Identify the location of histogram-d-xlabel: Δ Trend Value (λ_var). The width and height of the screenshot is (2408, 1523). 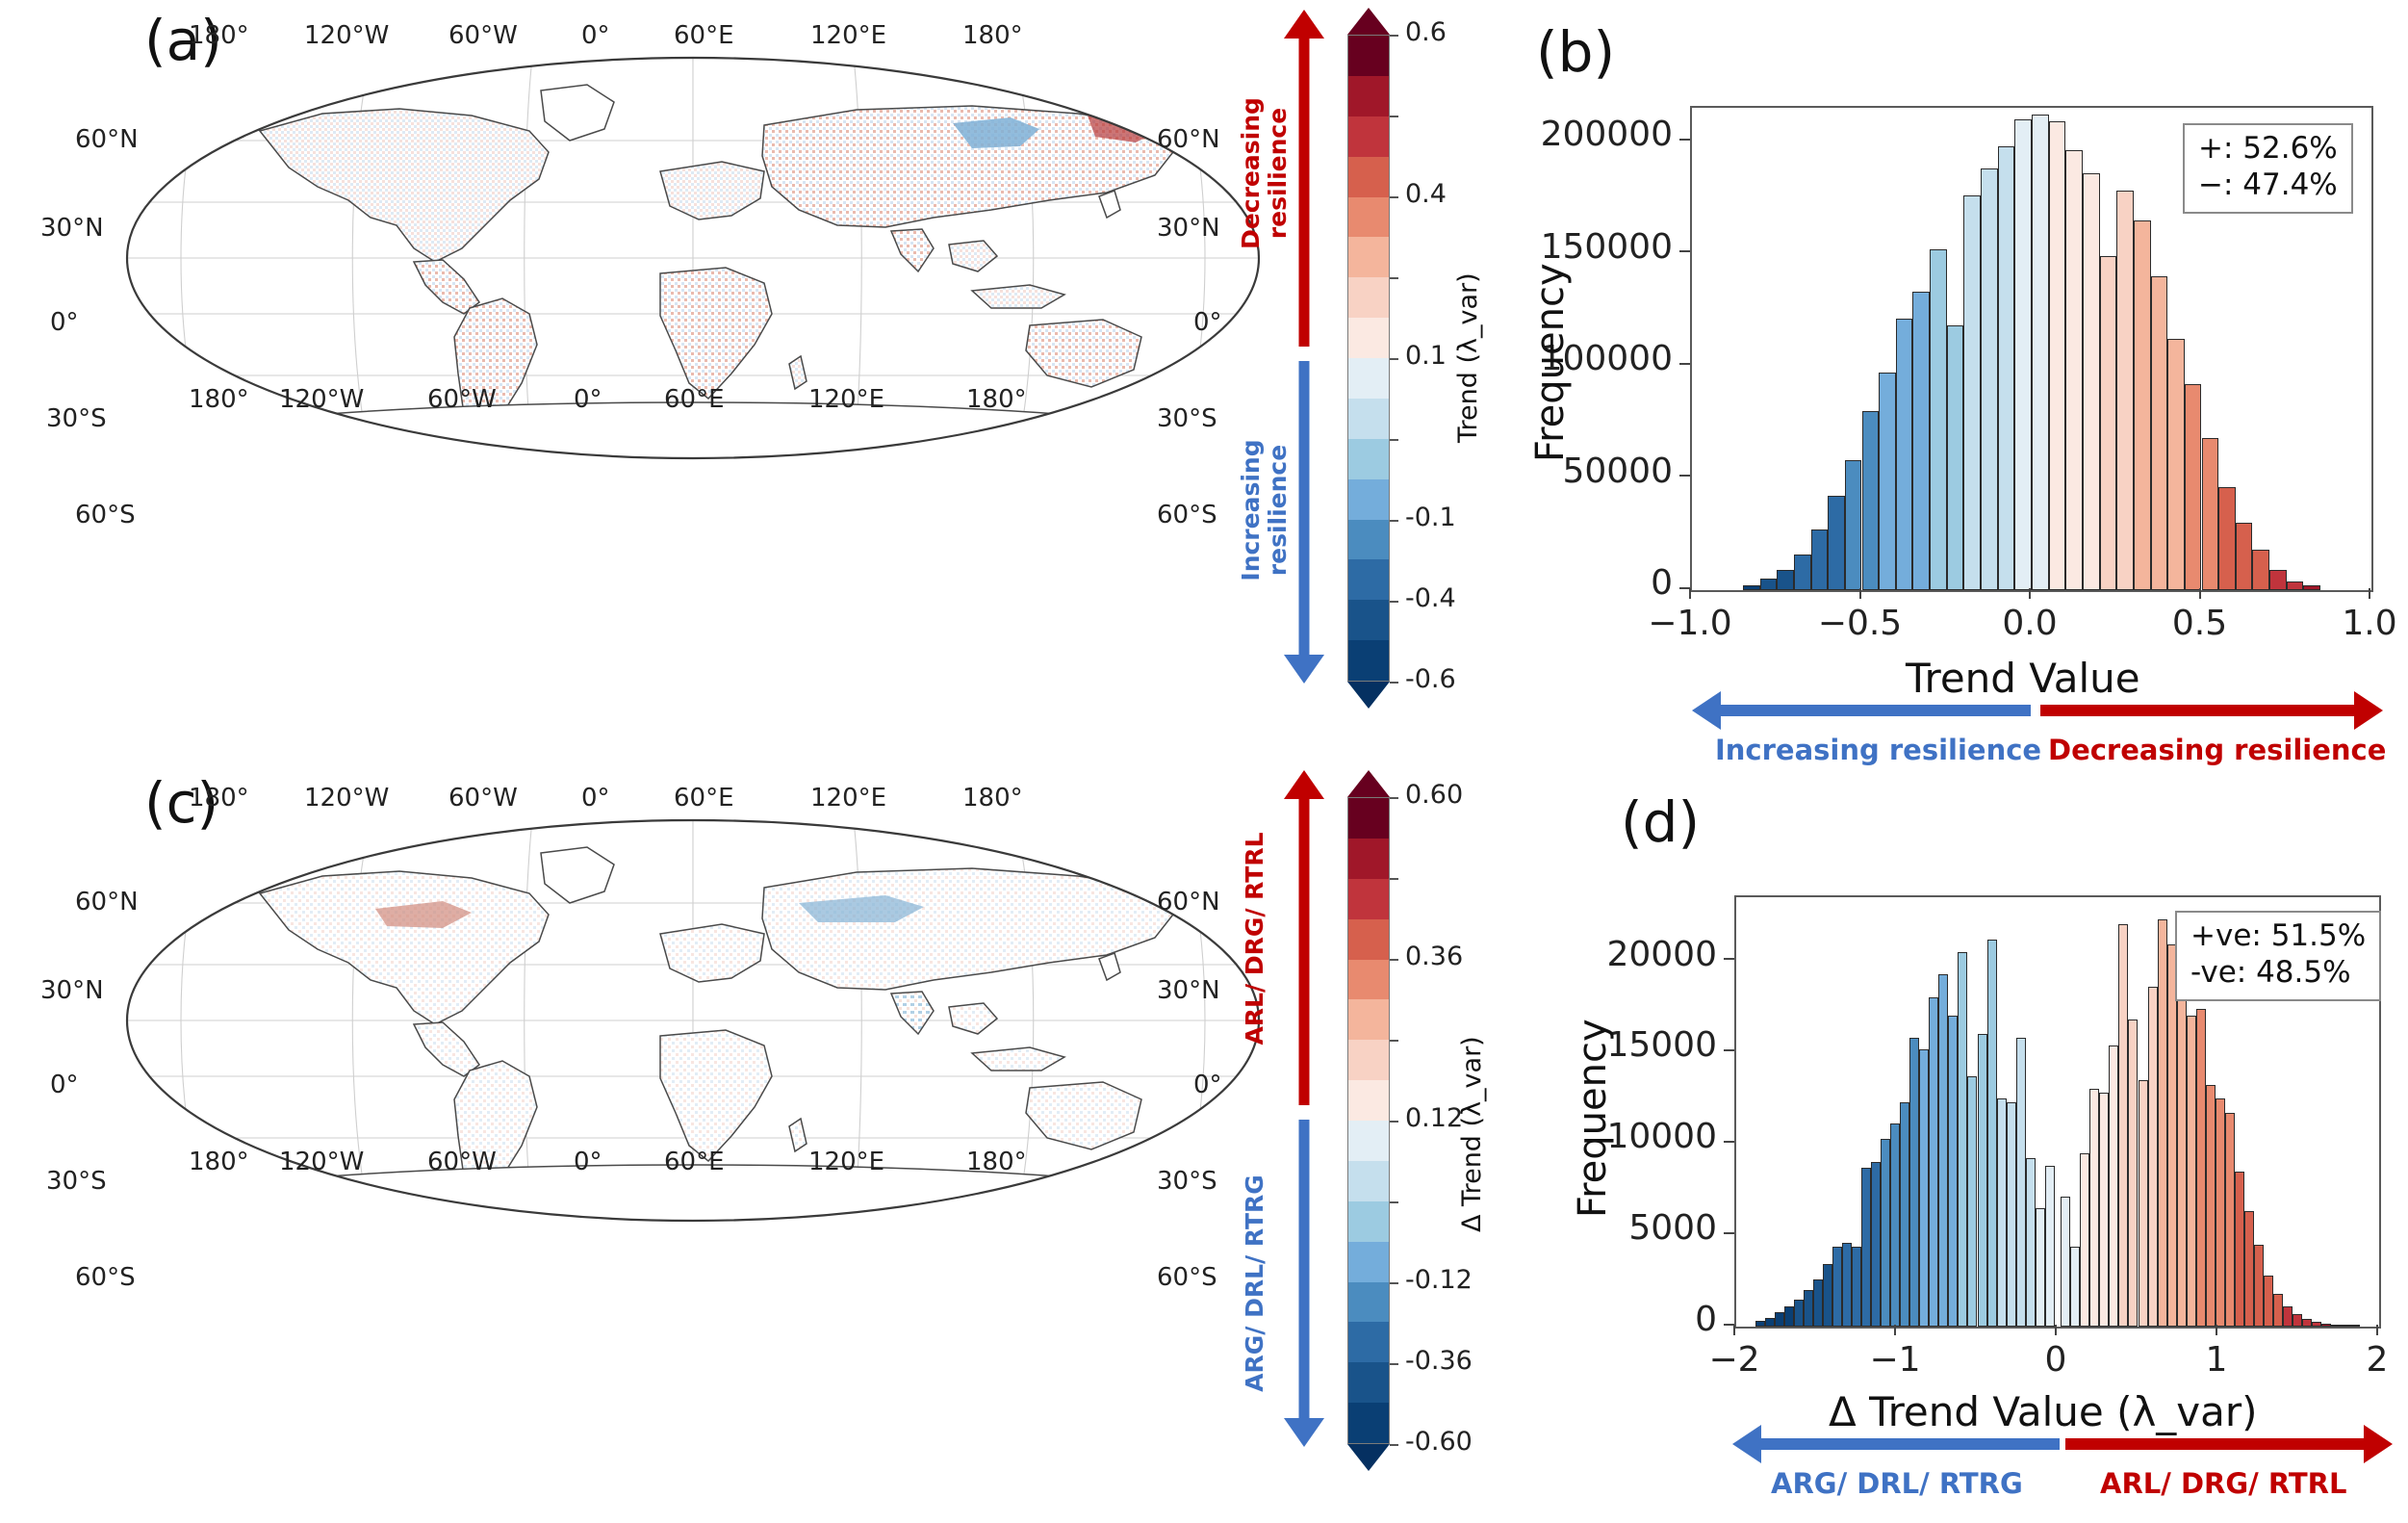
(2043, 1412).